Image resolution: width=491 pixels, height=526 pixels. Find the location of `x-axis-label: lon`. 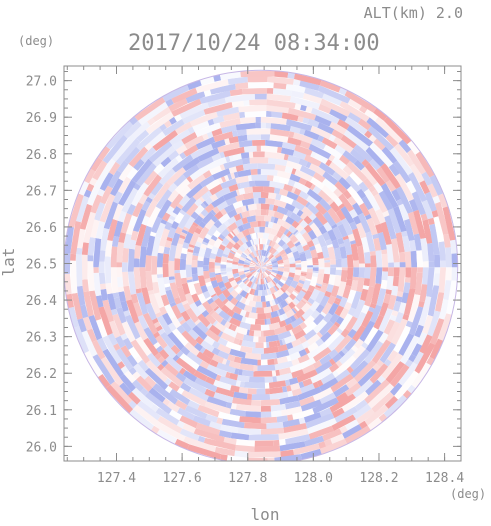

x-axis-label: lon is located at coordinates (265, 513).